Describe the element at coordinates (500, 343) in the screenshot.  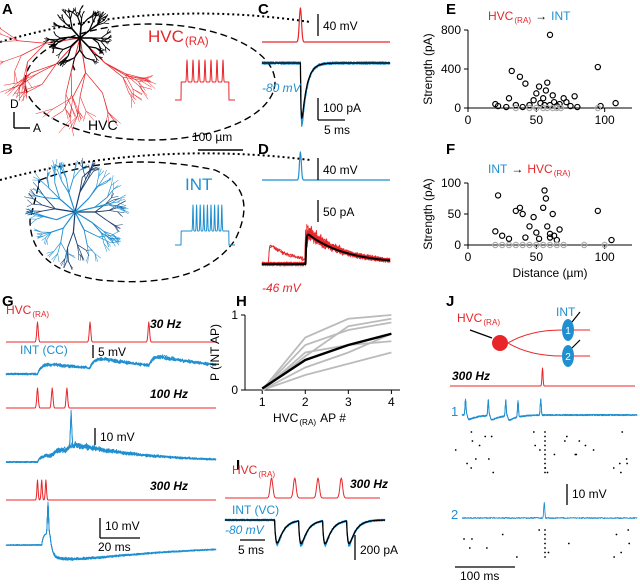
I see `hvc-cell` at that location.